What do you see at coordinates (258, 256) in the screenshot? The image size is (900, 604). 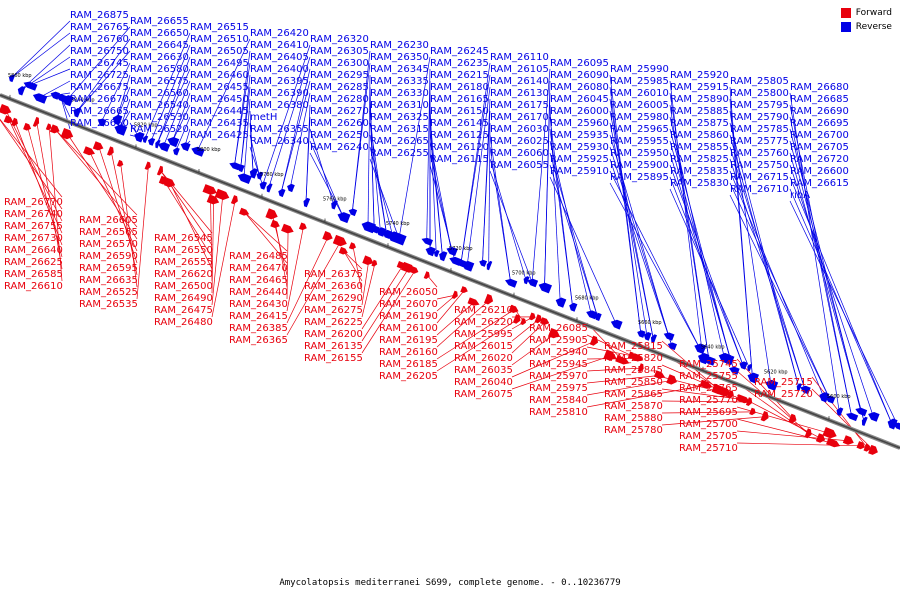 I see `forward-gene-label: RAM_26485` at bounding box center [258, 256].